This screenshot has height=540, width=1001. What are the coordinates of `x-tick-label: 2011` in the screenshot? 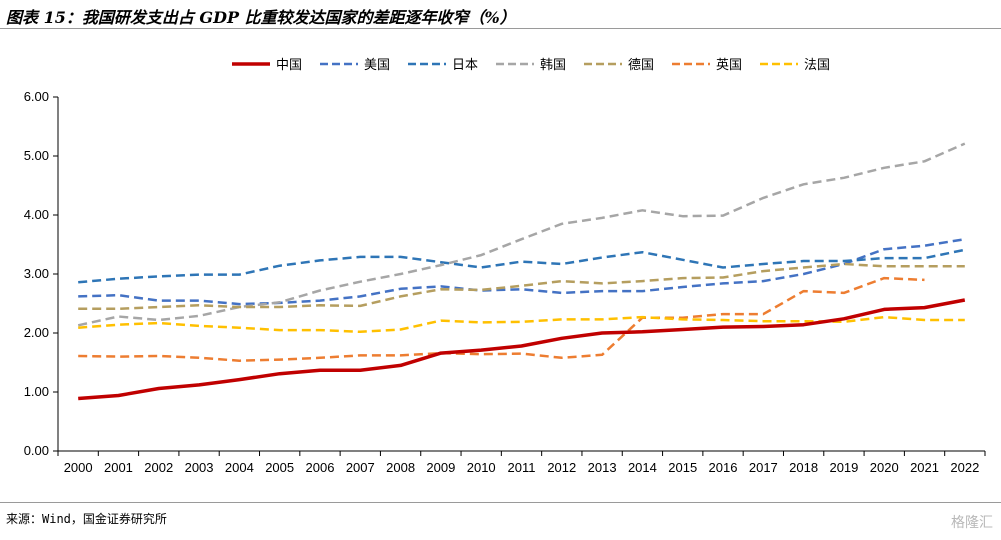 It's located at (522, 467).